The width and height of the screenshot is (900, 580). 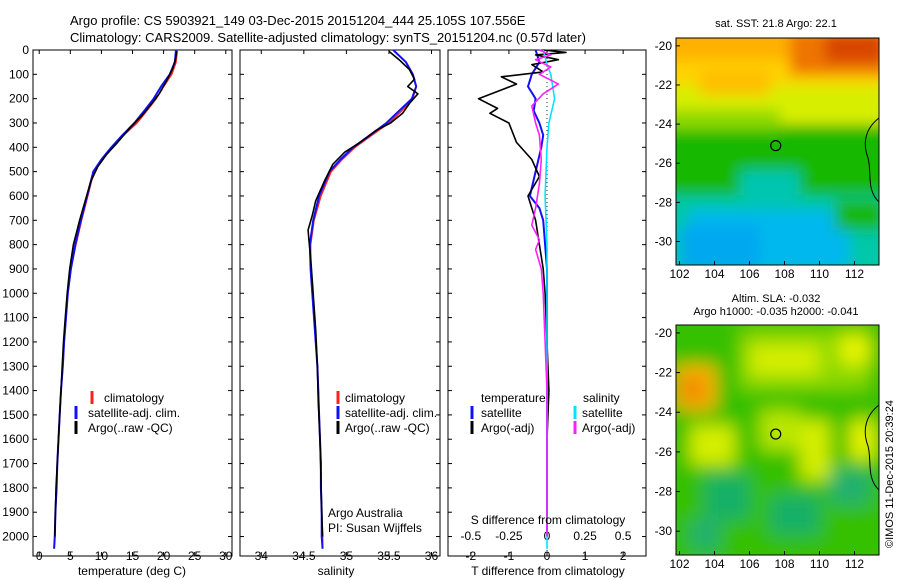 What do you see at coordinates (16, 318) in the screenshot?
I see `depth-tick-label: 1100` at bounding box center [16, 318].